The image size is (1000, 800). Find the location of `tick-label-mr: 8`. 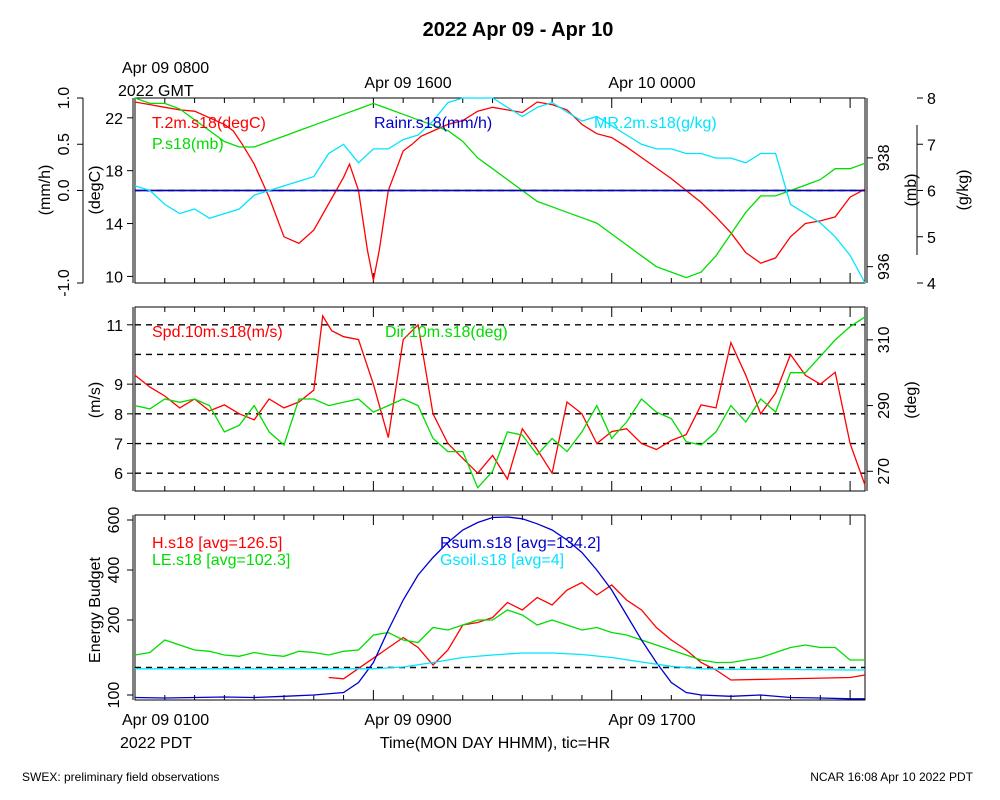

tick-label-mr: 8 is located at coordinates (931, 99).